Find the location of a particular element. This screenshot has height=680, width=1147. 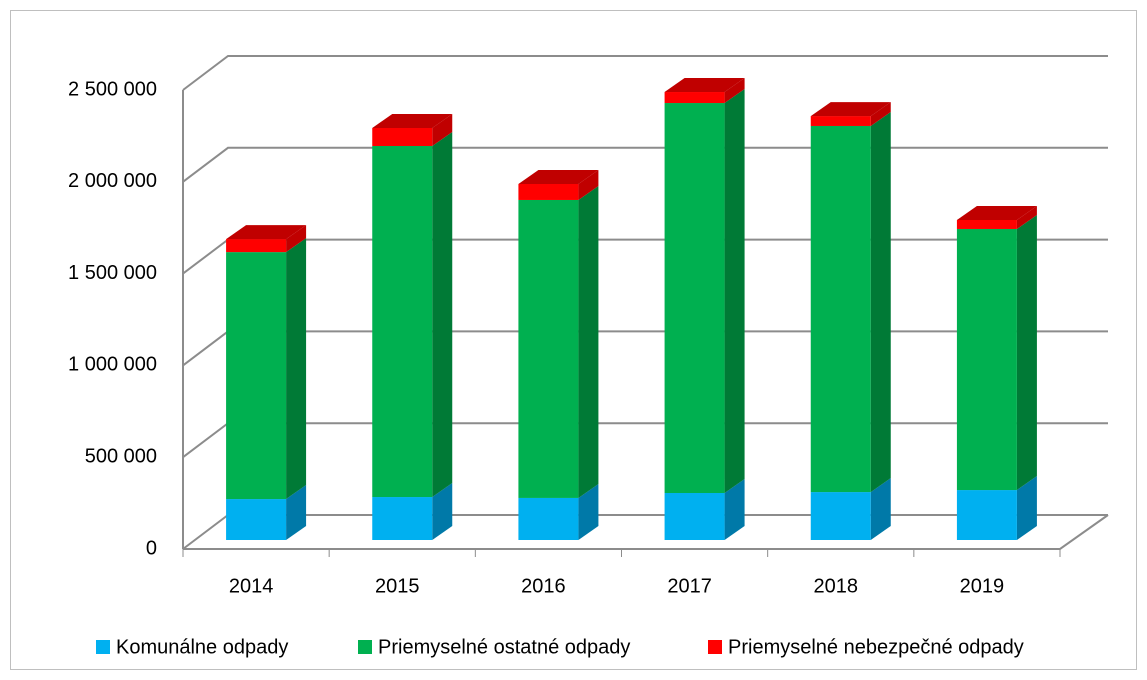

y-tick-label: 2 500 000 is located at coordinates (112, 89).